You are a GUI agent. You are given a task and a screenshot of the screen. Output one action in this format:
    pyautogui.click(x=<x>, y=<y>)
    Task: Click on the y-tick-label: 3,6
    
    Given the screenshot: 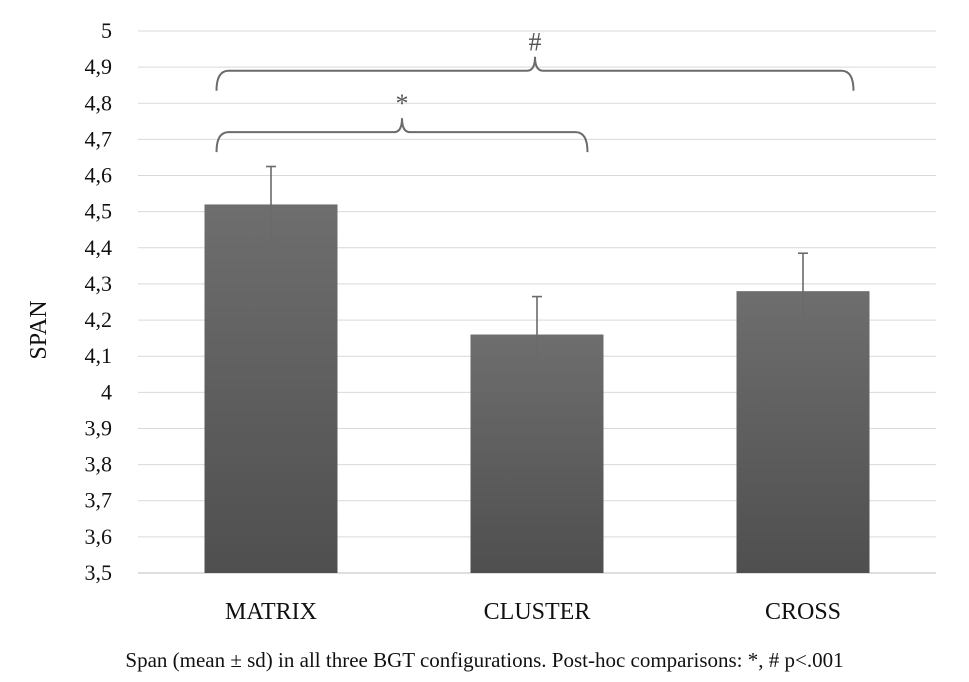 What is the action you would take?
    pyautogui.click(x=99, y=536)
    